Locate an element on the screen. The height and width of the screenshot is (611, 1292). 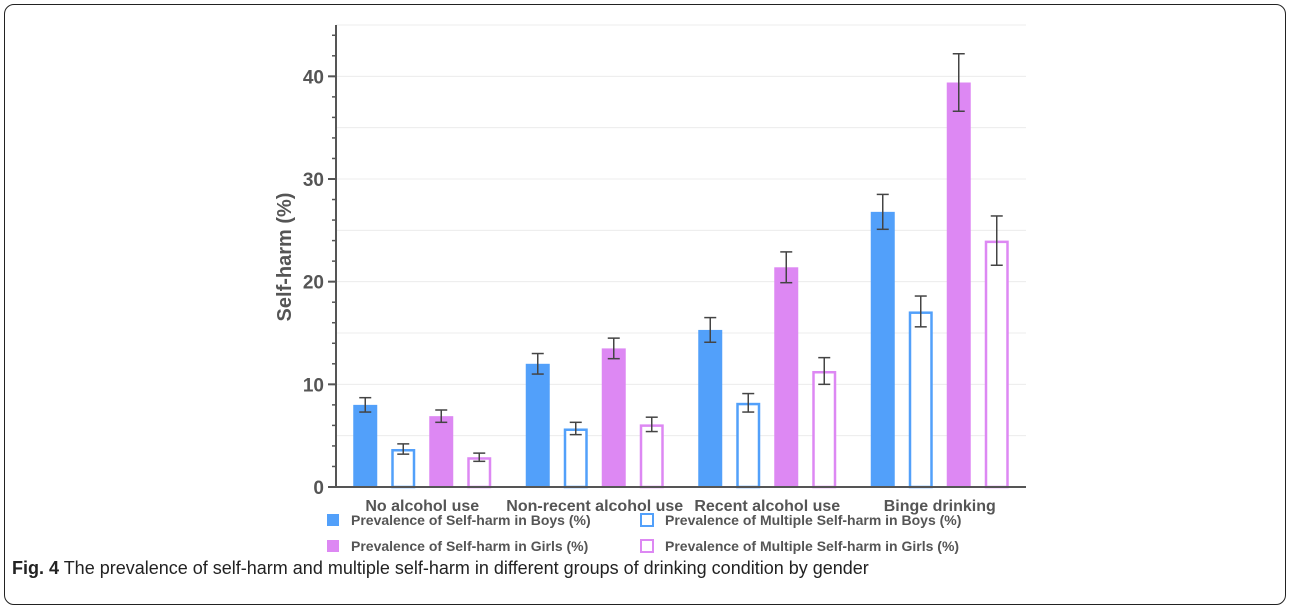
y-tick-label: 40 is located at coordinates (313, 77).